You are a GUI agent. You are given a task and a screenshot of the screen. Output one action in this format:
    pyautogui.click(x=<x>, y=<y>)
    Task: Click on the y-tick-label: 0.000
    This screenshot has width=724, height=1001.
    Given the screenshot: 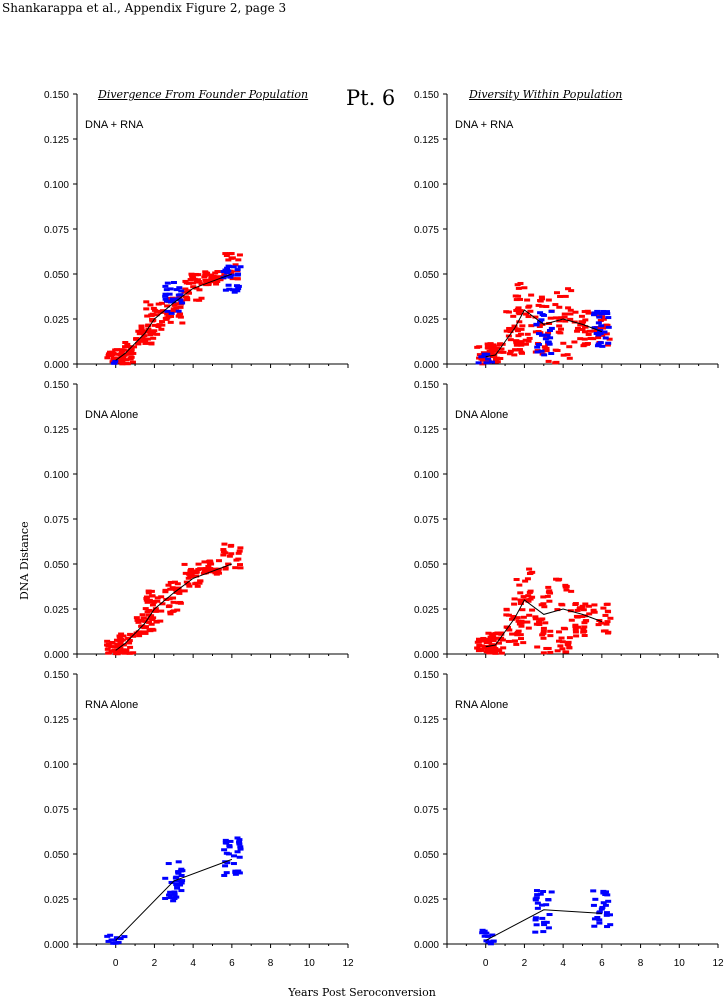 What is the action you would take?
    pyautogui.click(x=426, y=365)
    